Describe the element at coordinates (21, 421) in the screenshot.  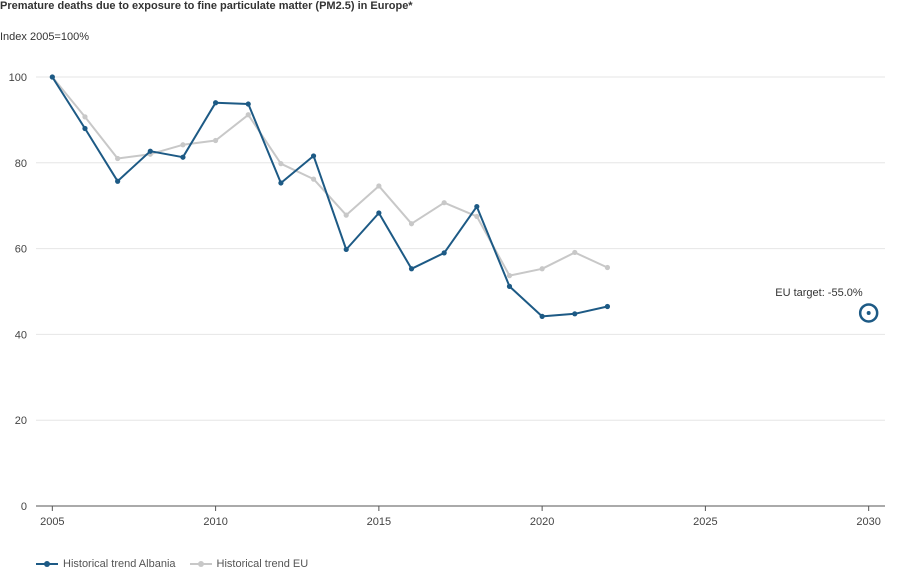
I see `y-tick-label: 20` at that location.